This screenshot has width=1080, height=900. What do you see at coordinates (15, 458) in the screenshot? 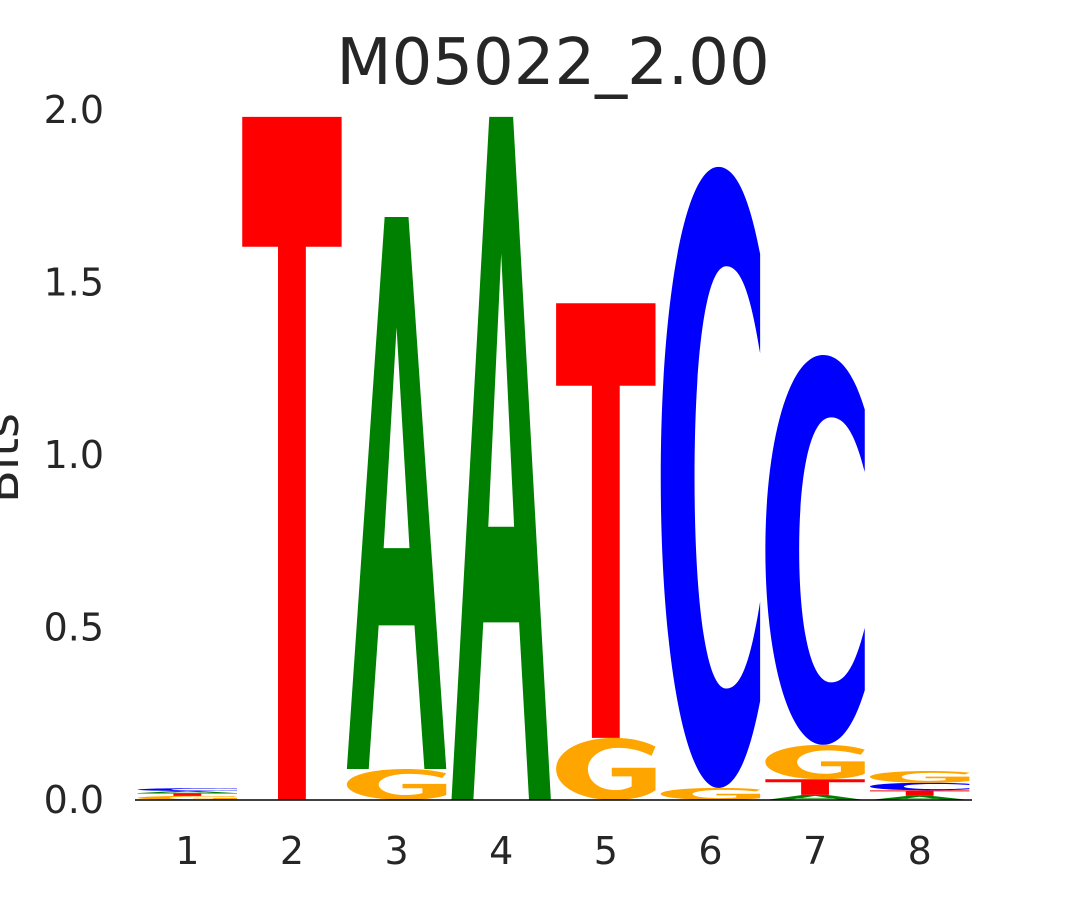
I see `y-axis-label: Bits` at bounding box center [15, 458].